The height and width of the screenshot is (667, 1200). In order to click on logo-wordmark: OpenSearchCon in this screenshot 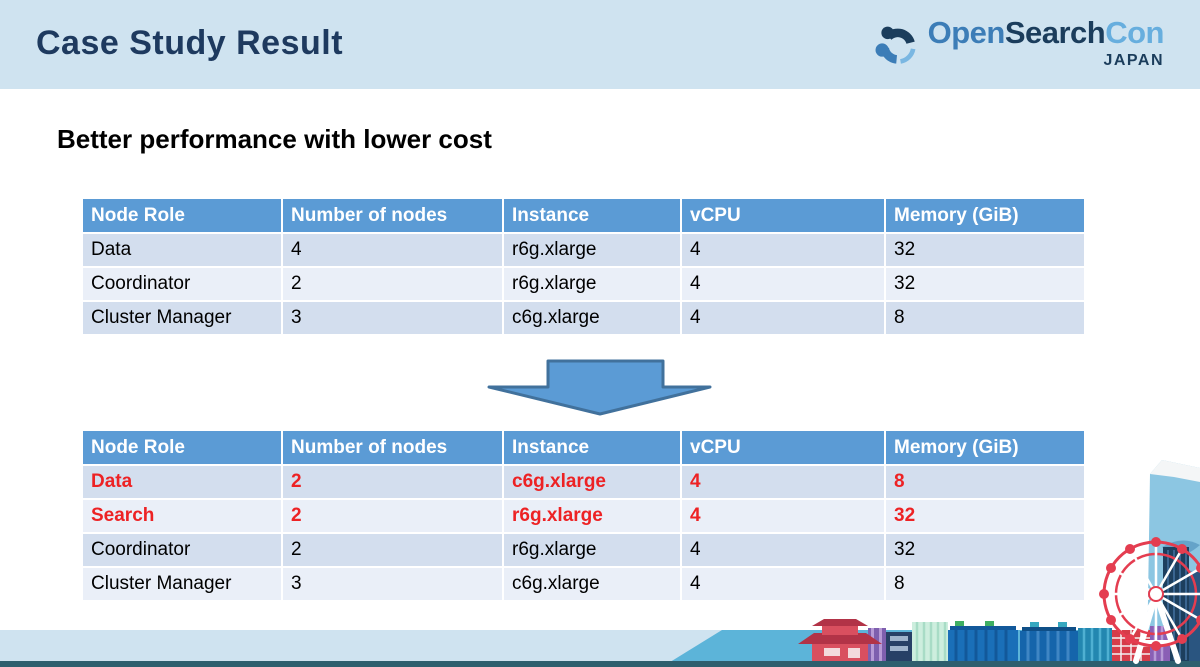, I will do `click(1046, 32)`.